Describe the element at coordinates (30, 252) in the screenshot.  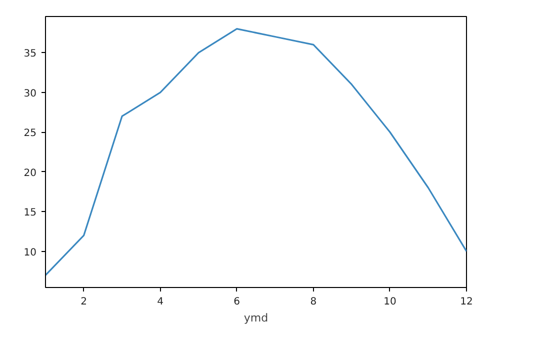
I see `y-tick-label: 10` at that location.